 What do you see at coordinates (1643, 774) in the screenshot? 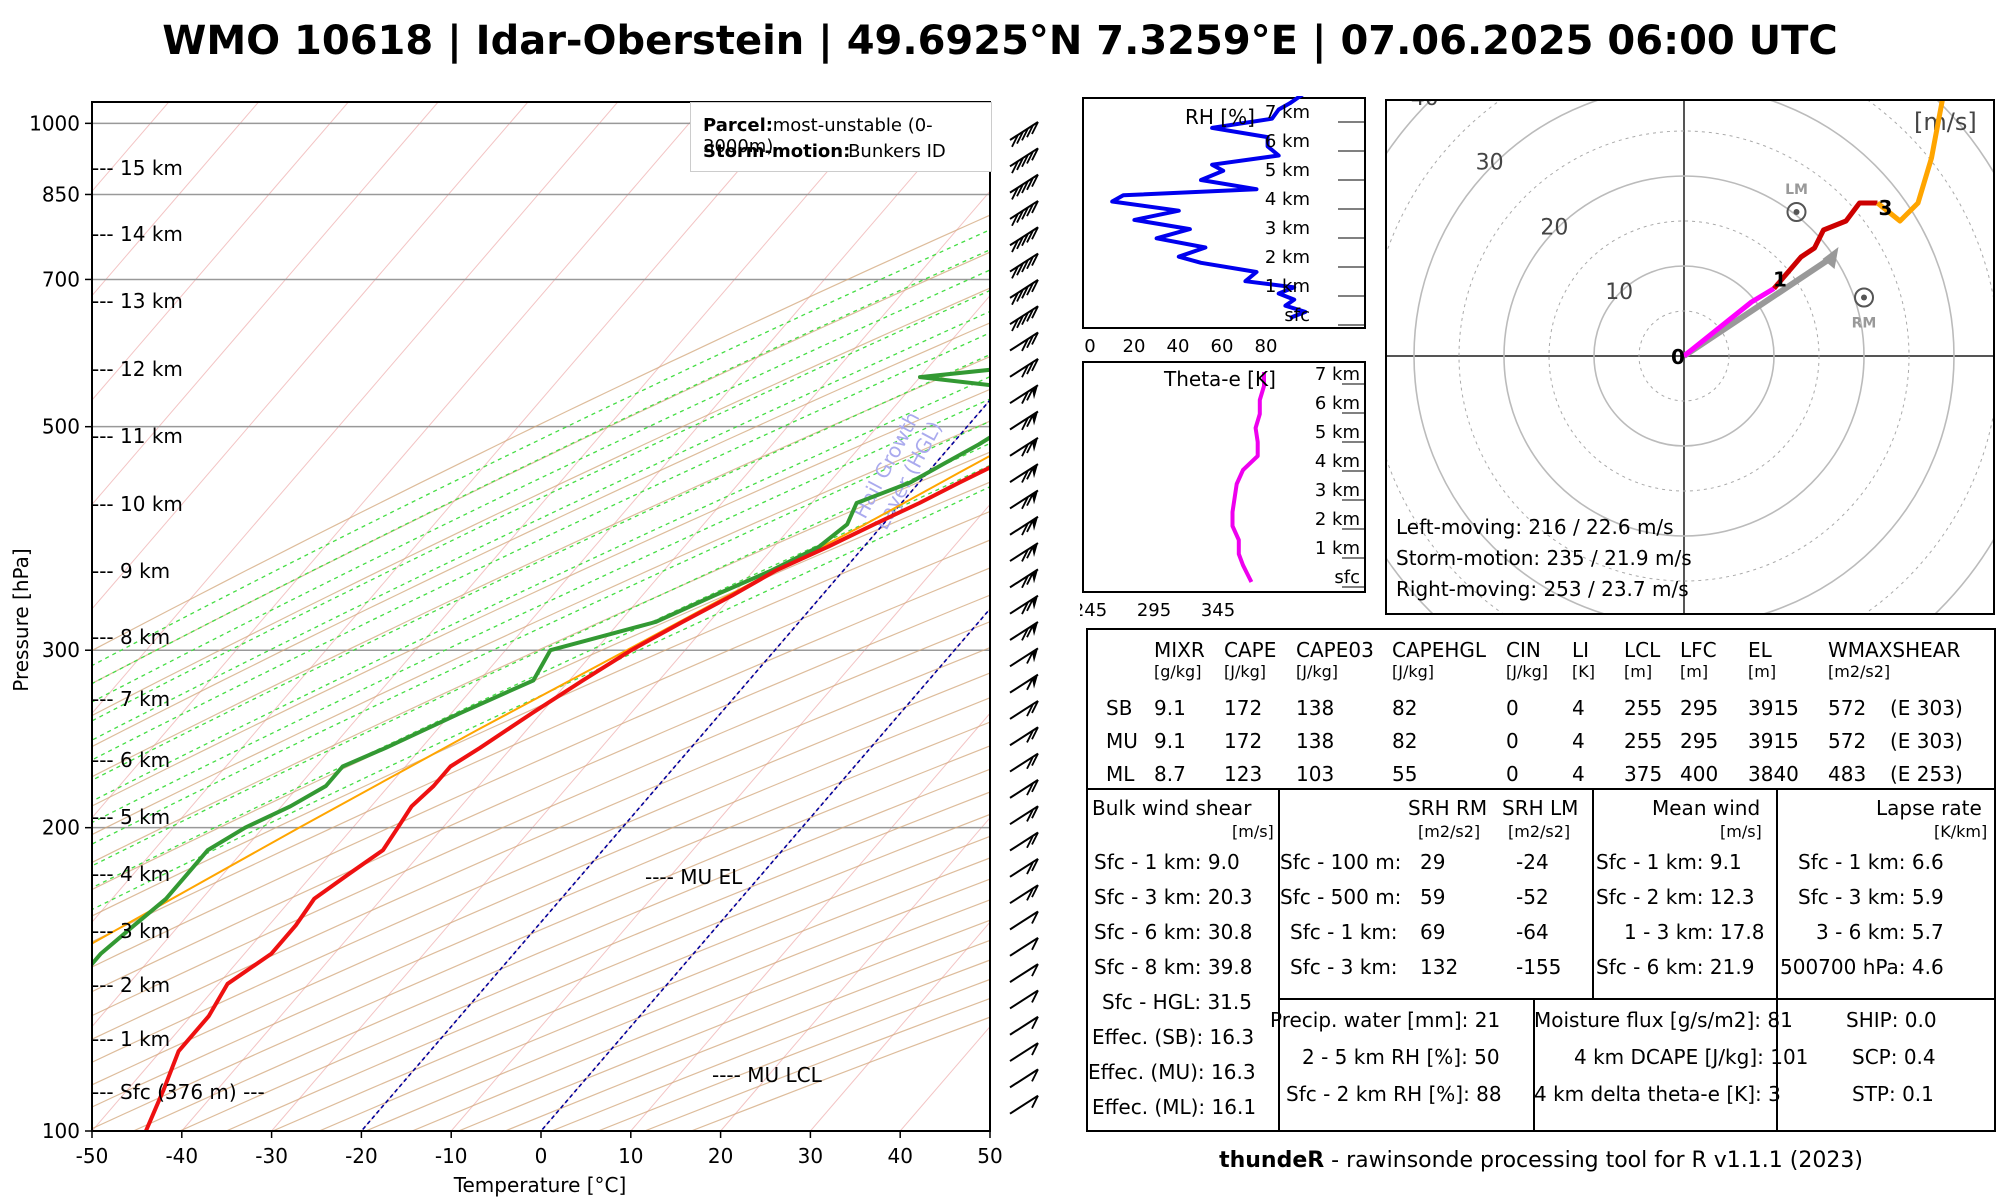
I see `param-value: 375` at bounding box center [1643, 774].